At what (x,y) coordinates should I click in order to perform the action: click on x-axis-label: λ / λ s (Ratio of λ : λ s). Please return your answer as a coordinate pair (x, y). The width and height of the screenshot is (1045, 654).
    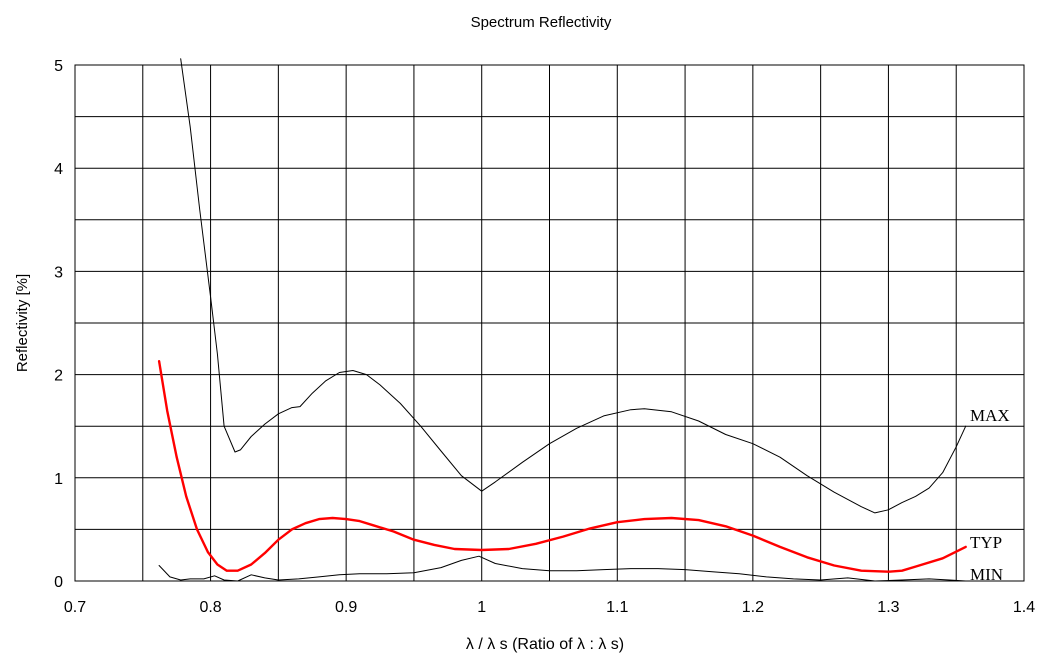
    Looking at the image, I should click on (545, 644).